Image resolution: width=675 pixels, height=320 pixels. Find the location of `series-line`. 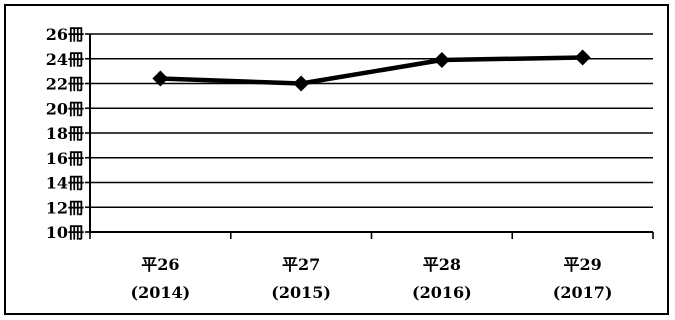

series-line is located at coordinates (371, 70).